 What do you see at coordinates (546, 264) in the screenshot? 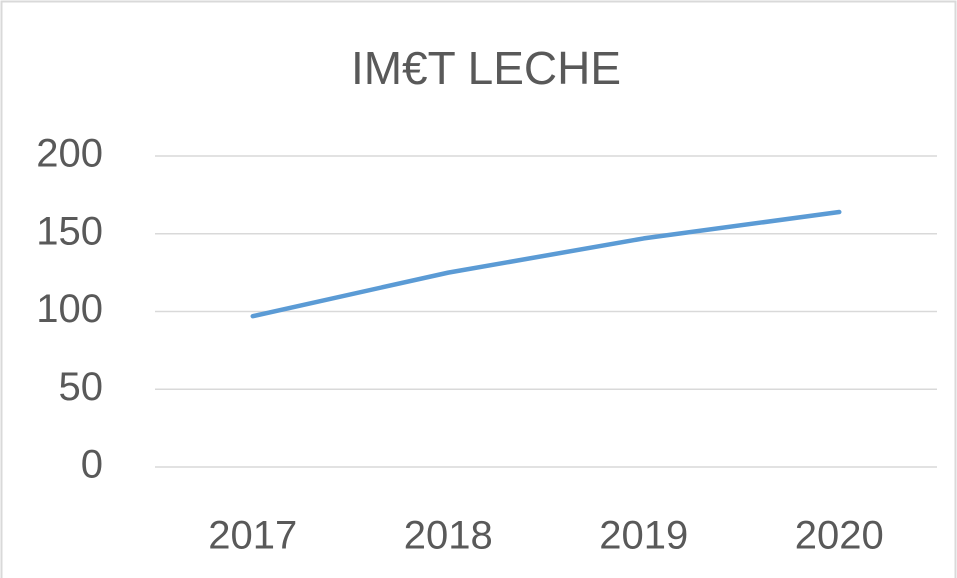
I see `line-series` at bounding box center [546, 264].